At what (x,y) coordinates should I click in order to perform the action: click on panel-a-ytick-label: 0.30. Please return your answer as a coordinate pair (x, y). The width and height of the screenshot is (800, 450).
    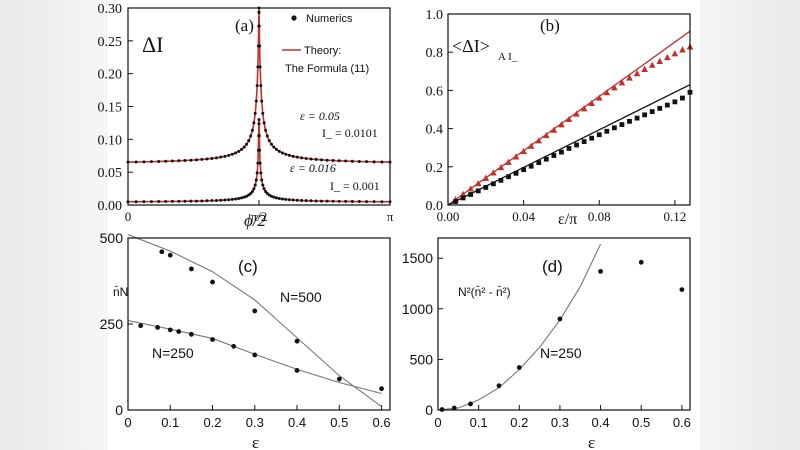
    Looking at the image, I should click on (110, 9).